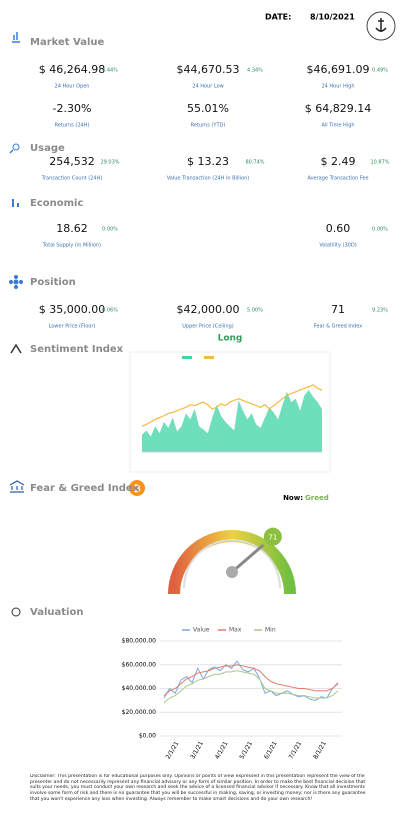 Image resolution: width=403 pixels, height=840 pixels. What do you see at coordinates (72, 69) in the screenshot?
I see `metric-value: $ 46,264.98` at bounding box center [72, 69].